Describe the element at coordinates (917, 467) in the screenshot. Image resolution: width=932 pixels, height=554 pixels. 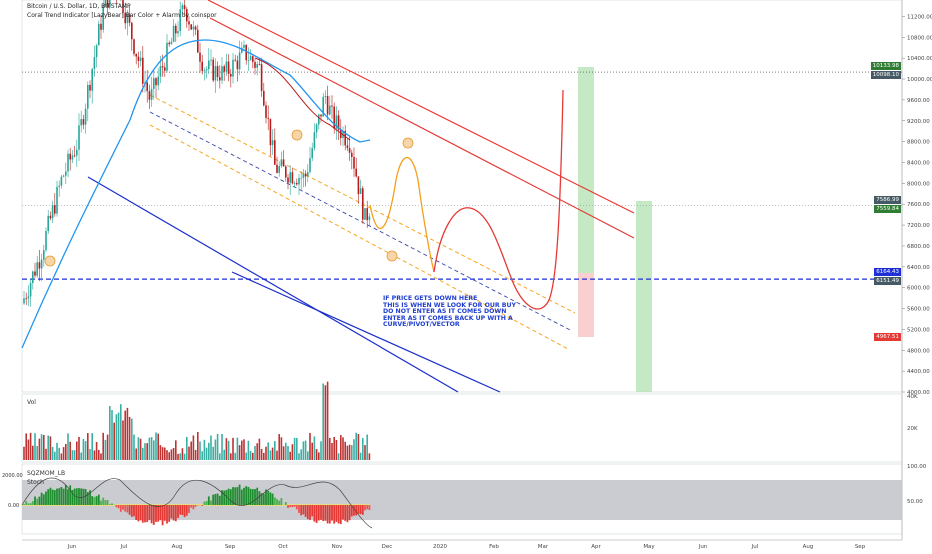
I see `osc-tick-label: 100.00` at that location.